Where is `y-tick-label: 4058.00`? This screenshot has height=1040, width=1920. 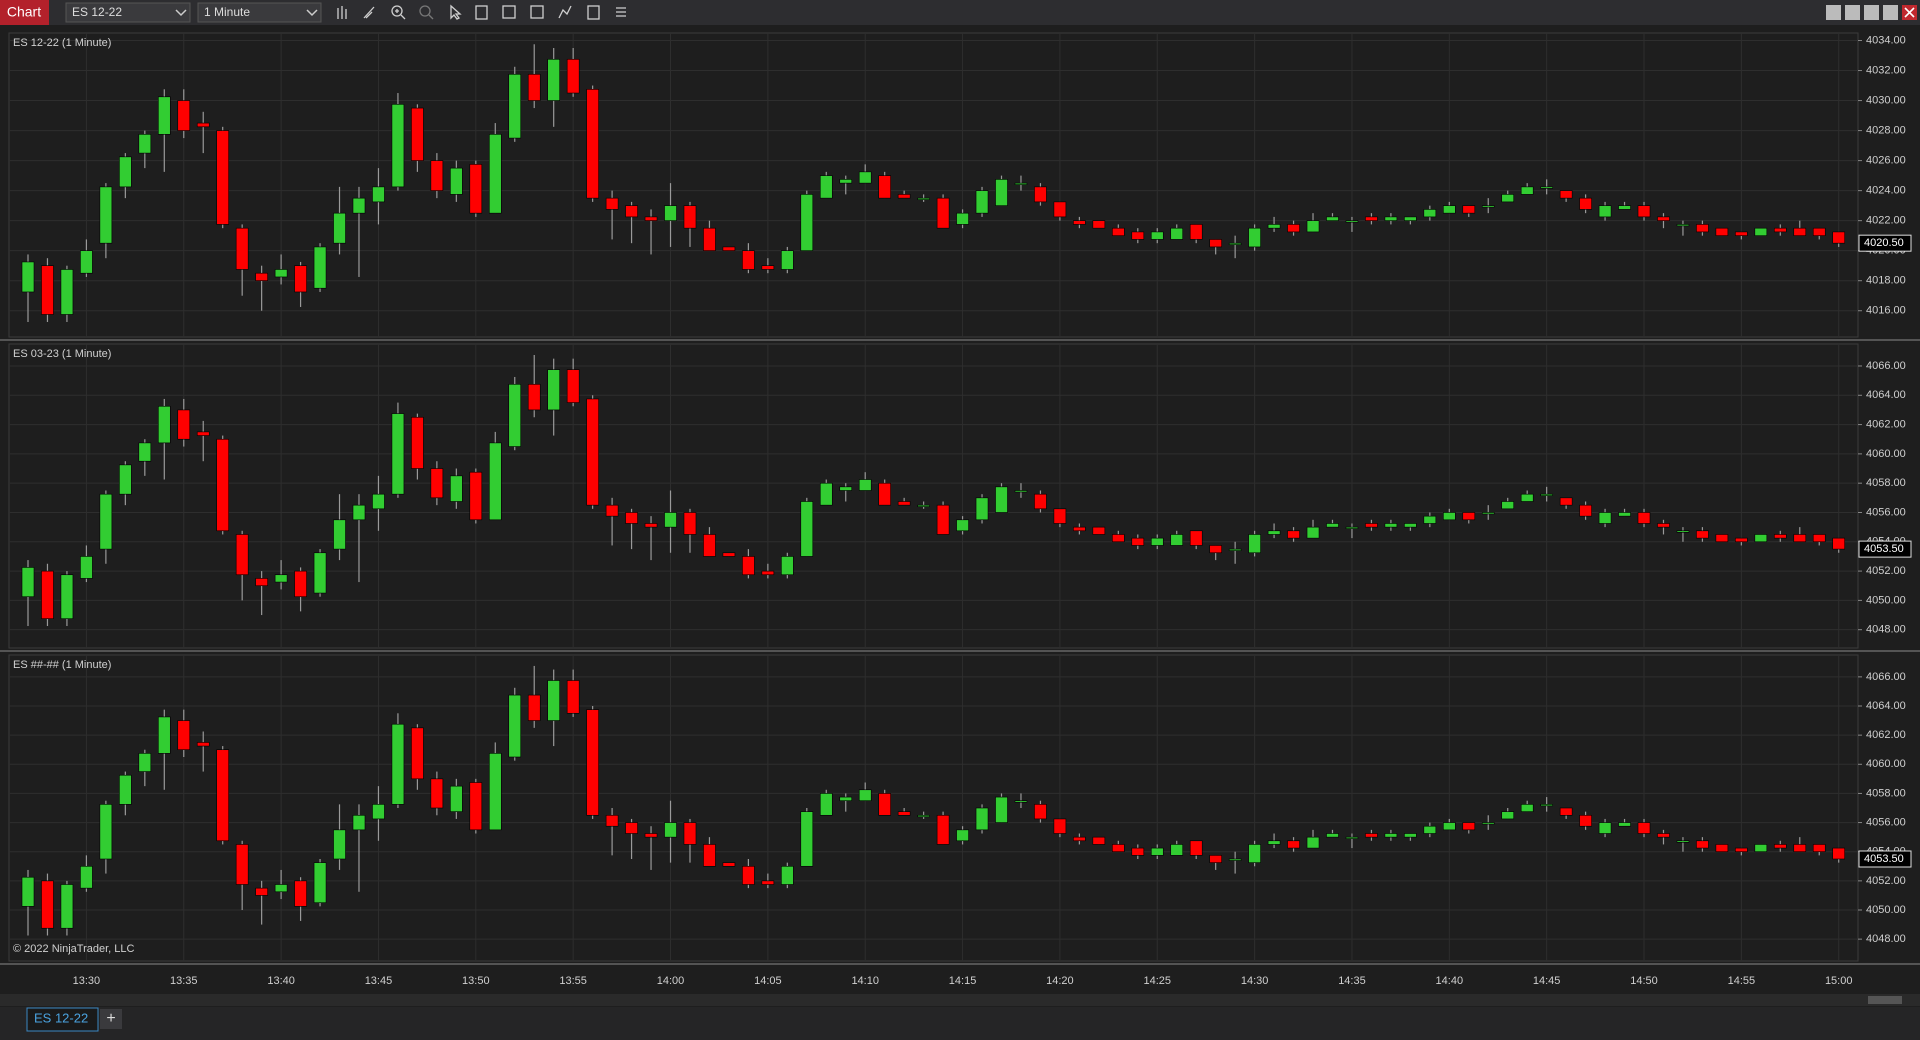
y-tick-label: 4058.00 is located at coordinates (1886, 483).